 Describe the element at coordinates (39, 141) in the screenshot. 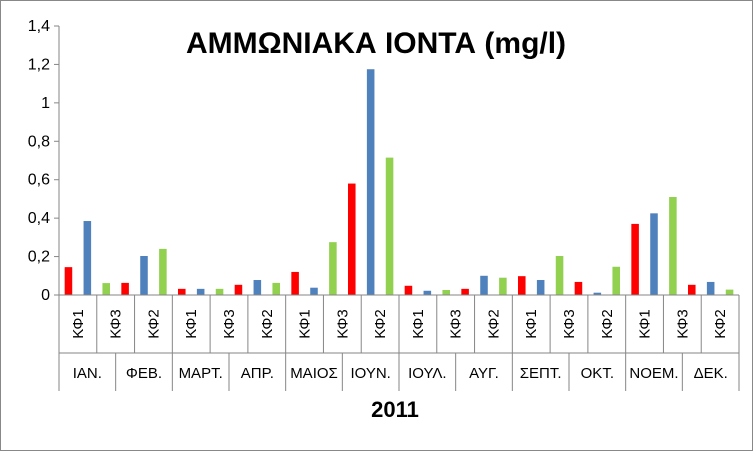

I see `y-tick-label: 0,8` at that location.